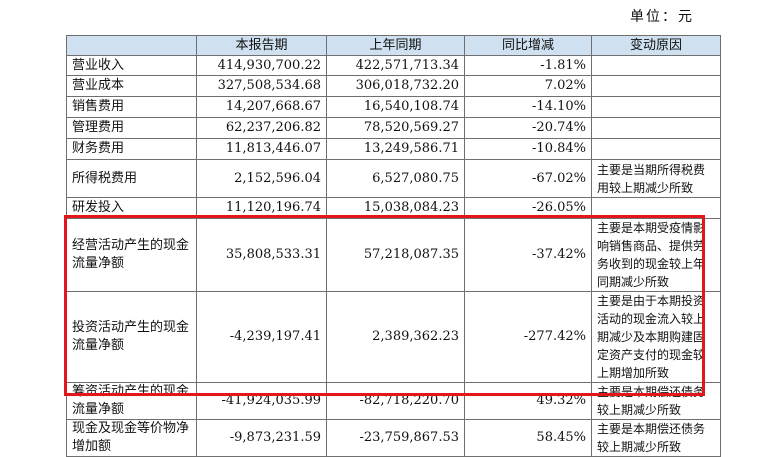 The width and height of the screenshot is (777, 457). Describe the element at coordinates (131, 178) in the screenshot. I see `row-item: 所得税费用` at that location.